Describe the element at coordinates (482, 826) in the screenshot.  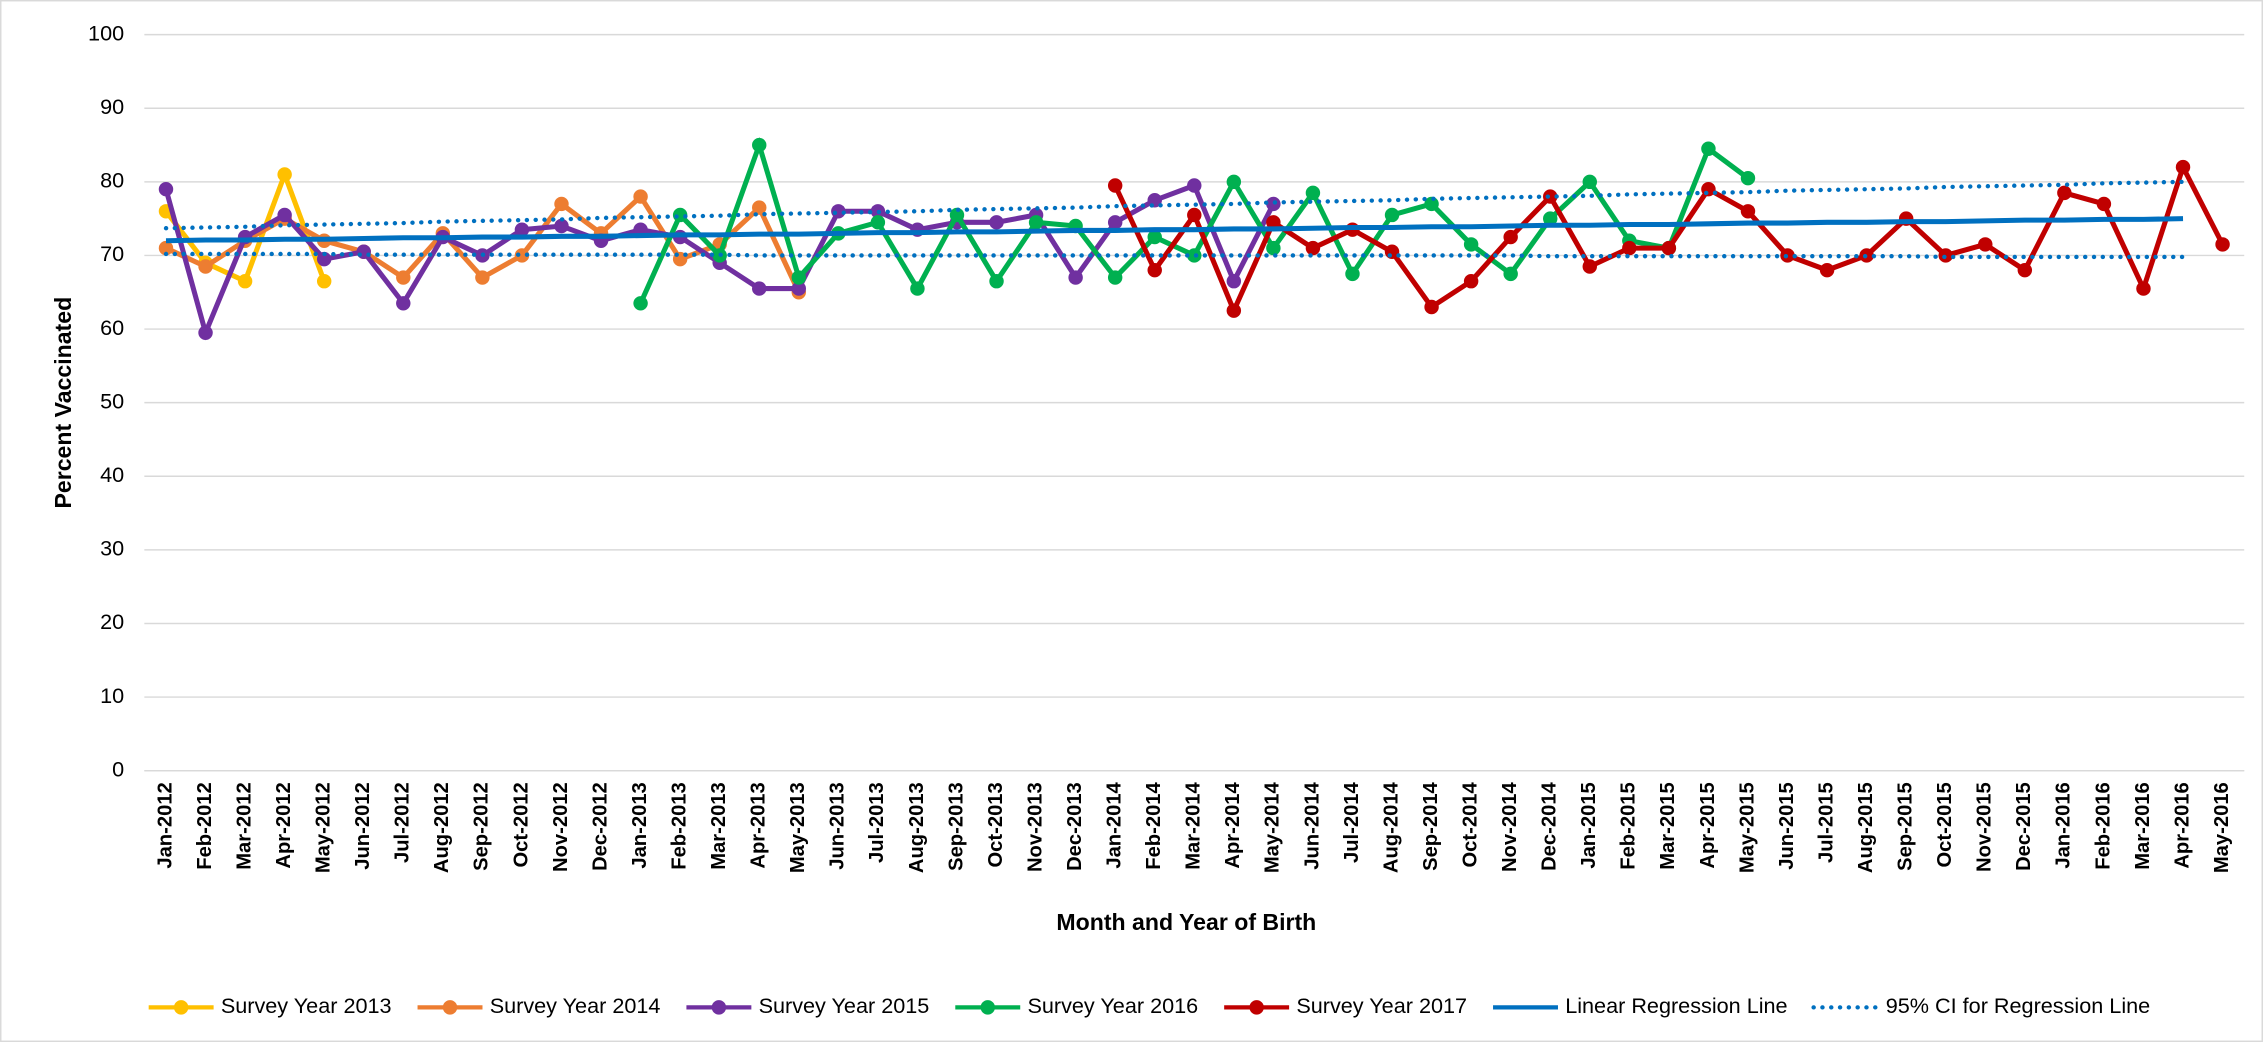
I see `x-tick-label: Sep-2012` at that location.